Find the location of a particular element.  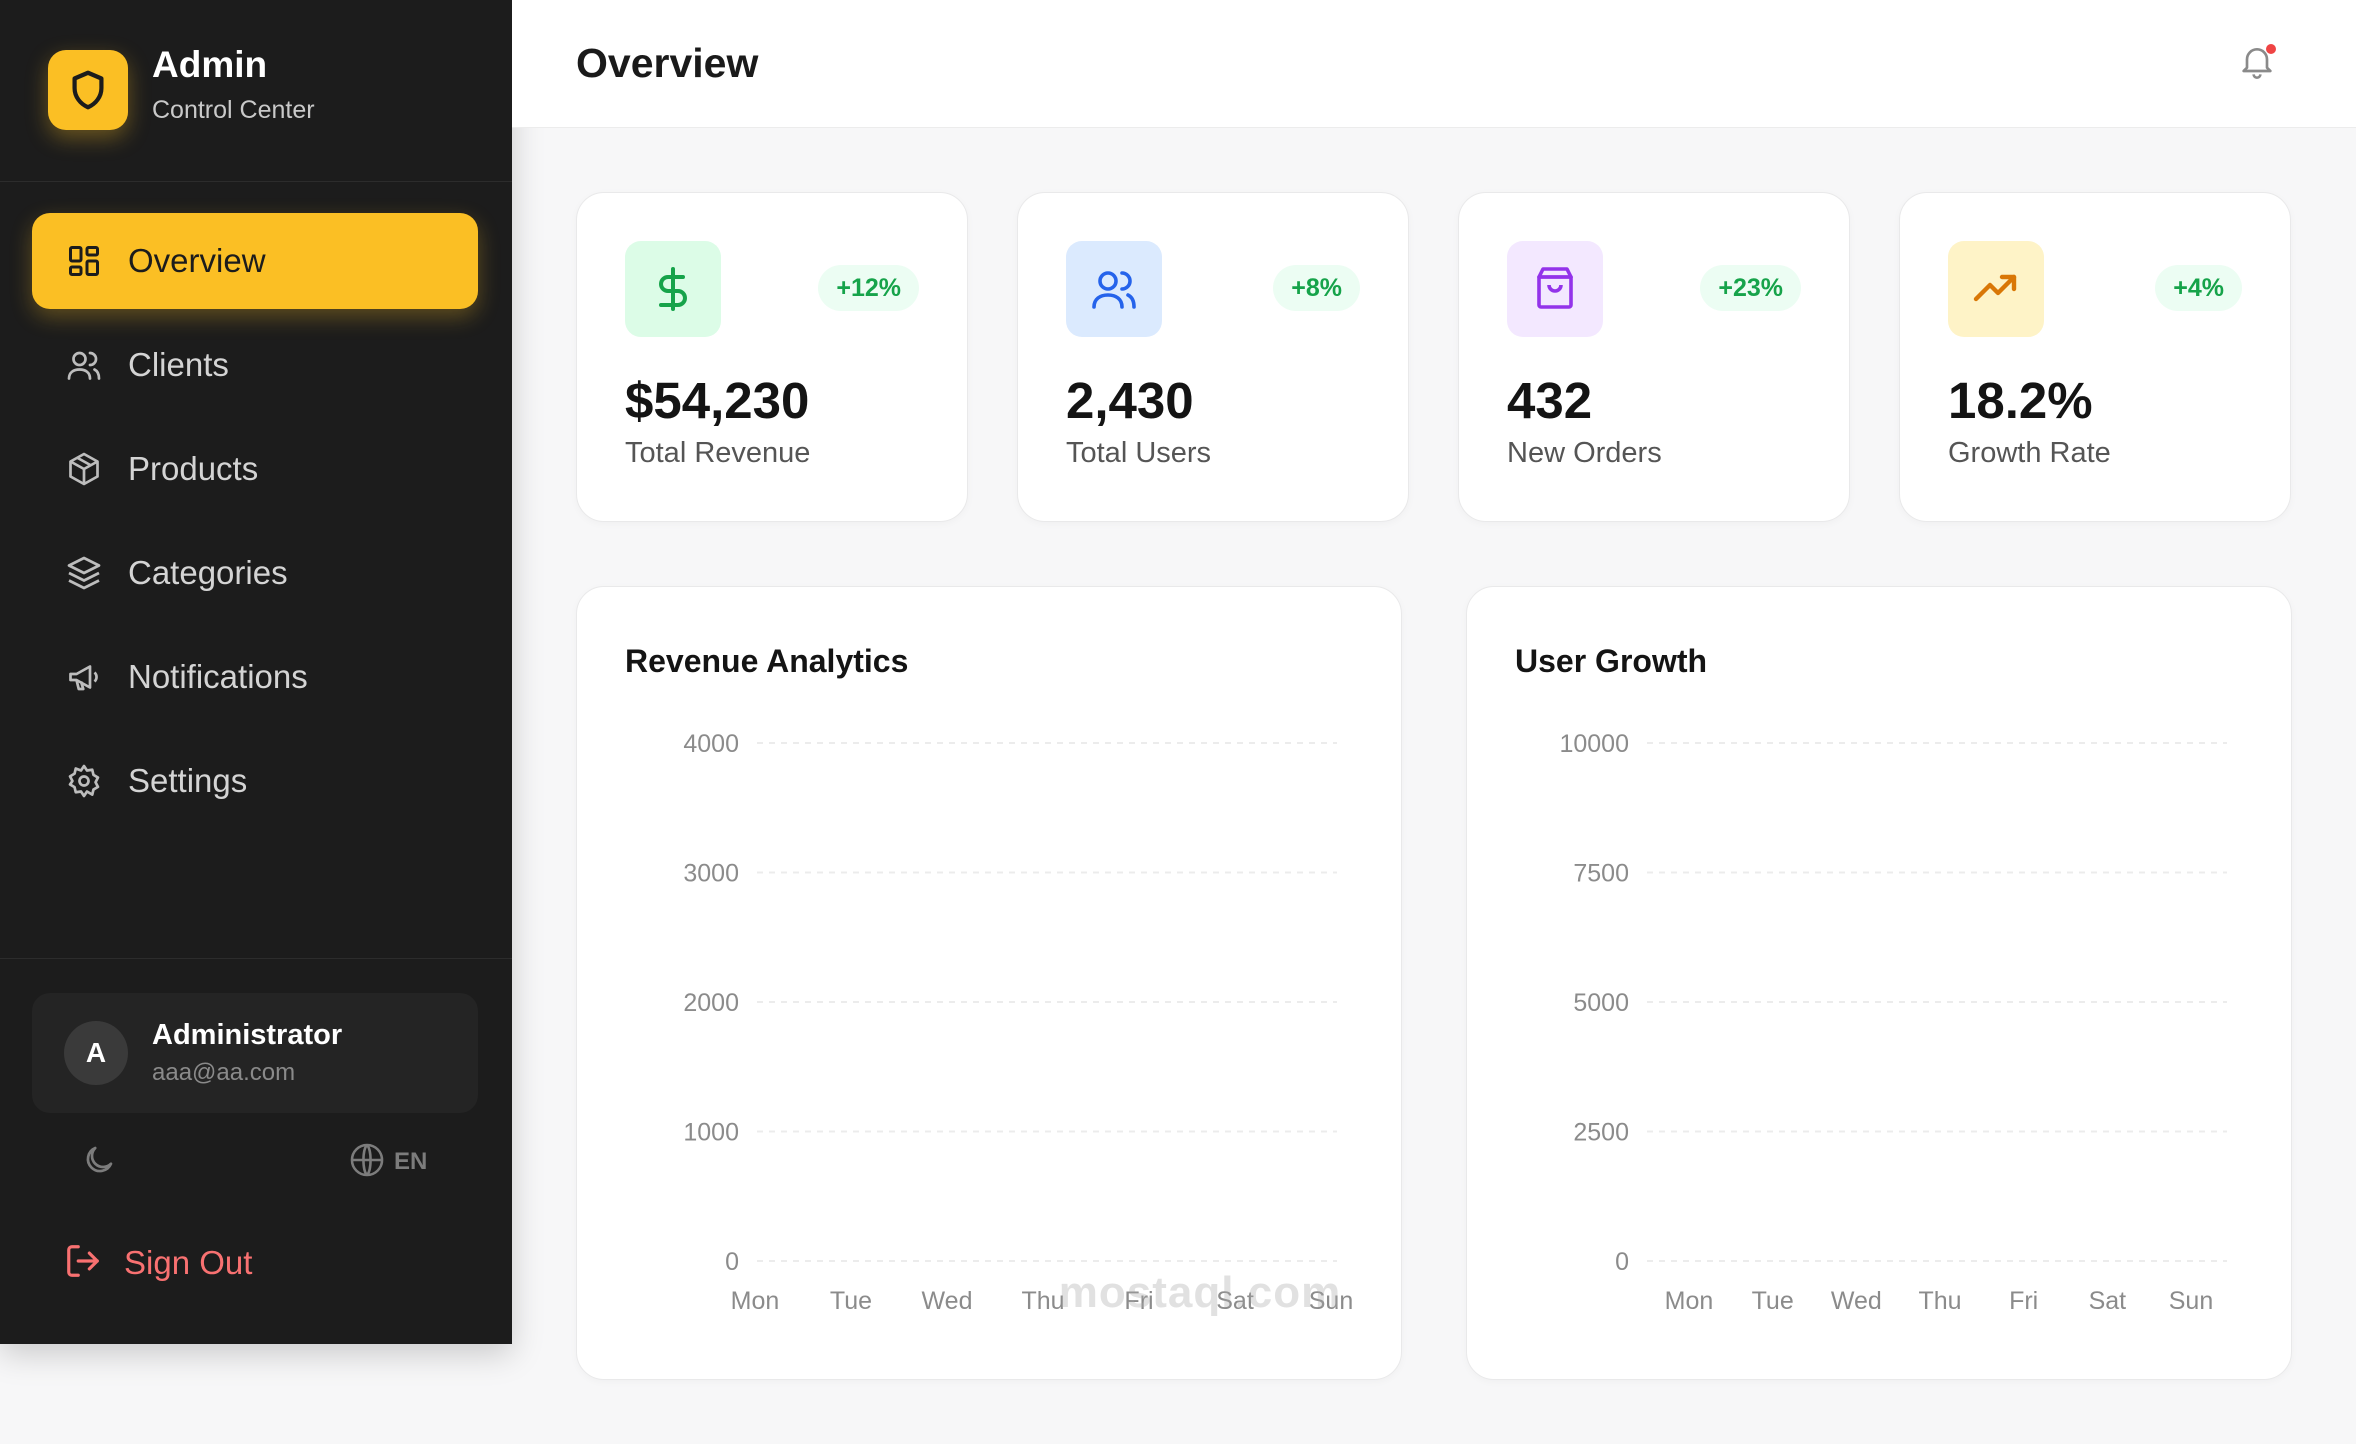

brand-title: Admin is located at coordinates (210, 64).